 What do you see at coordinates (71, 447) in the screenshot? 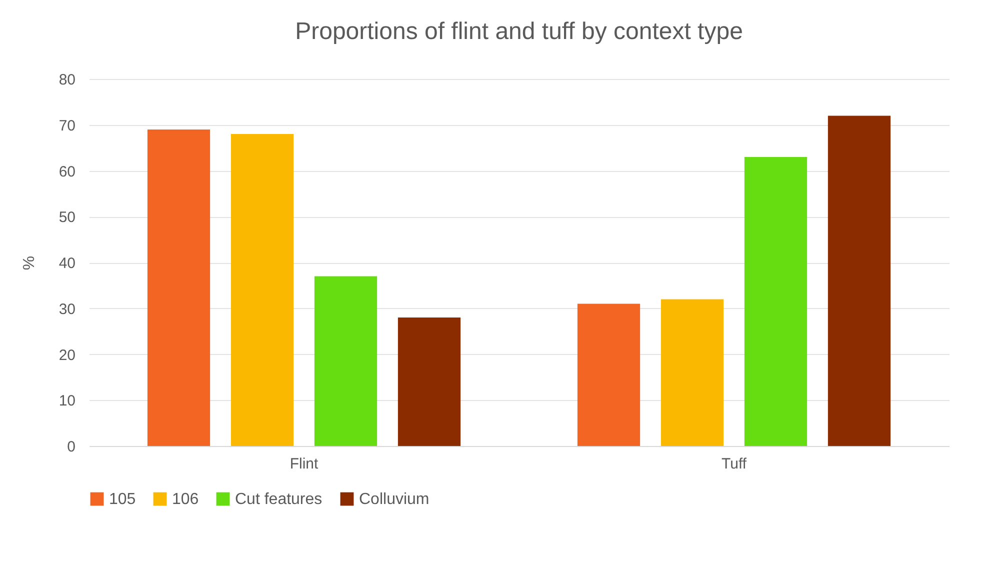
I see `y-tick-label: 0` at bounding box center [71, 447].